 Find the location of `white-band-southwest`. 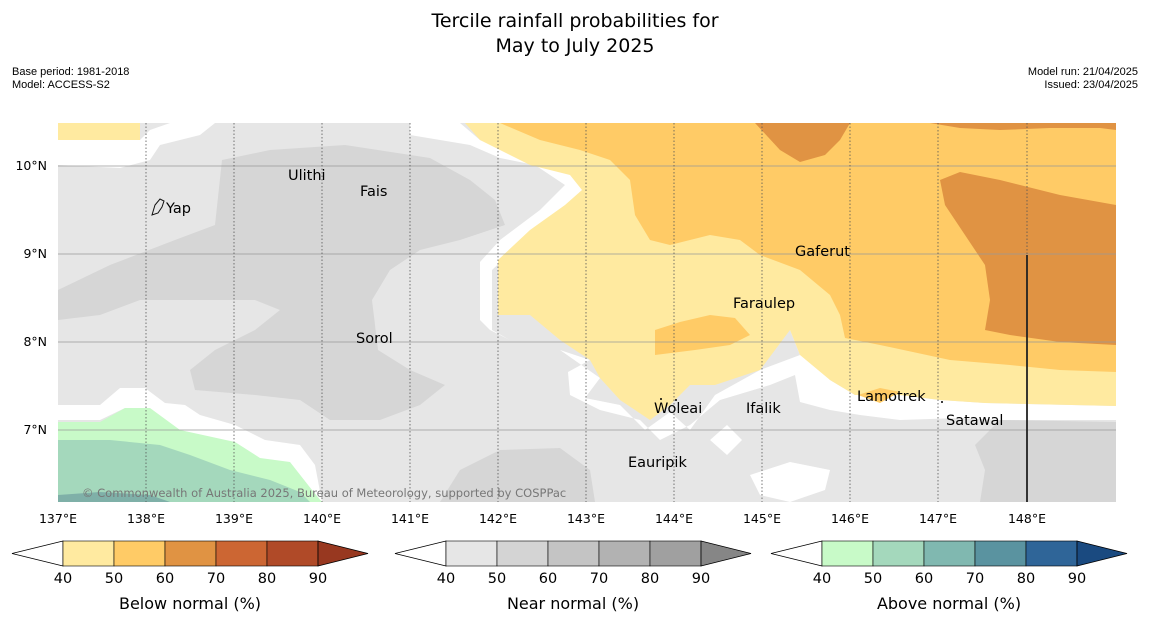

white-band-southwest is located at coordinates (190, 445).